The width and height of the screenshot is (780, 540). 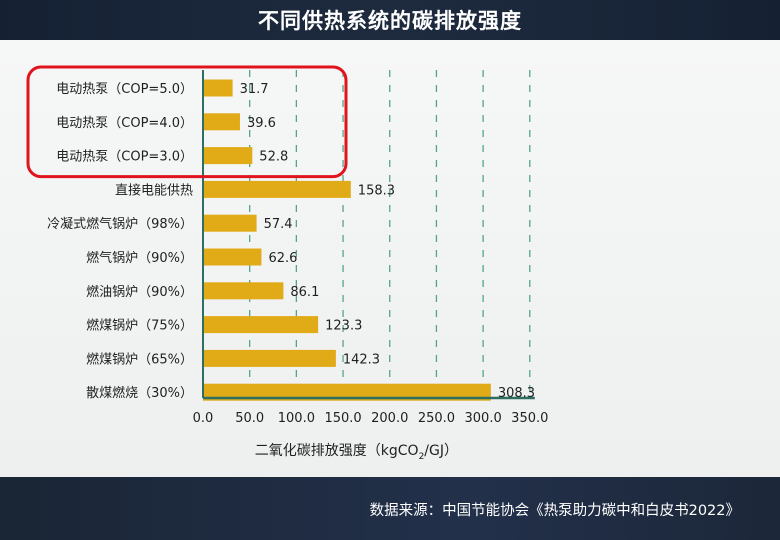 I want to click on value-label: 86.1, so click(x=304, y=292).